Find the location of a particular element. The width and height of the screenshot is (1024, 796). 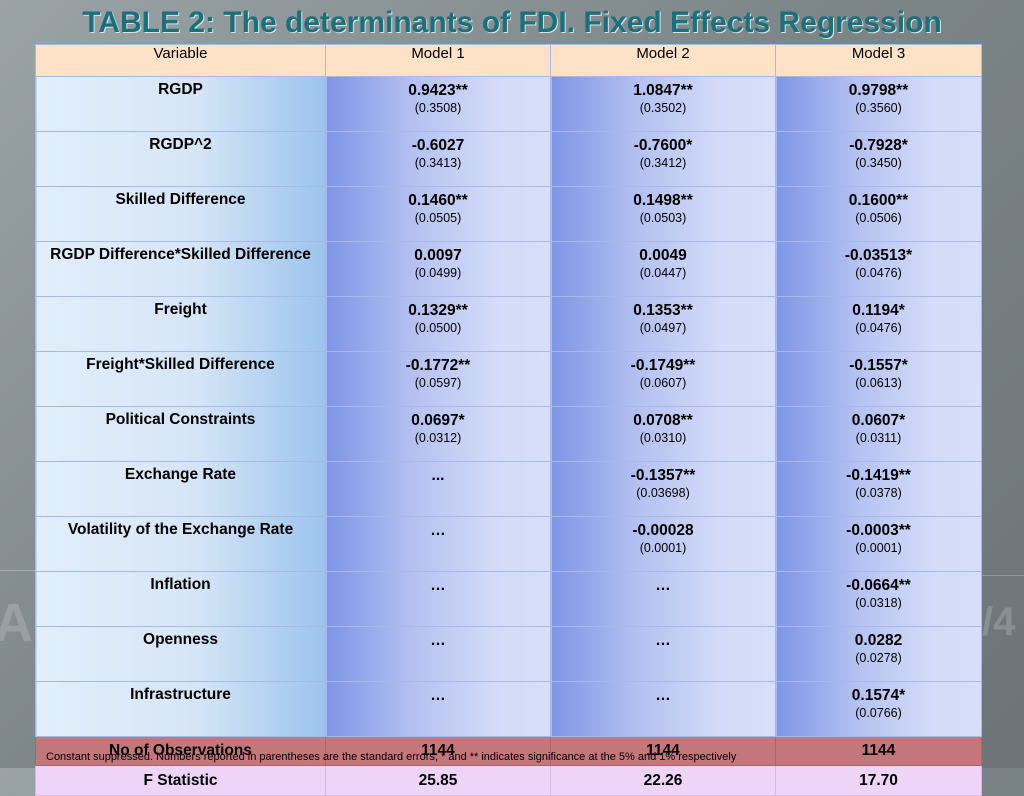

f-statistic-model-1: 25.85 is located at coordinates (438, 780).